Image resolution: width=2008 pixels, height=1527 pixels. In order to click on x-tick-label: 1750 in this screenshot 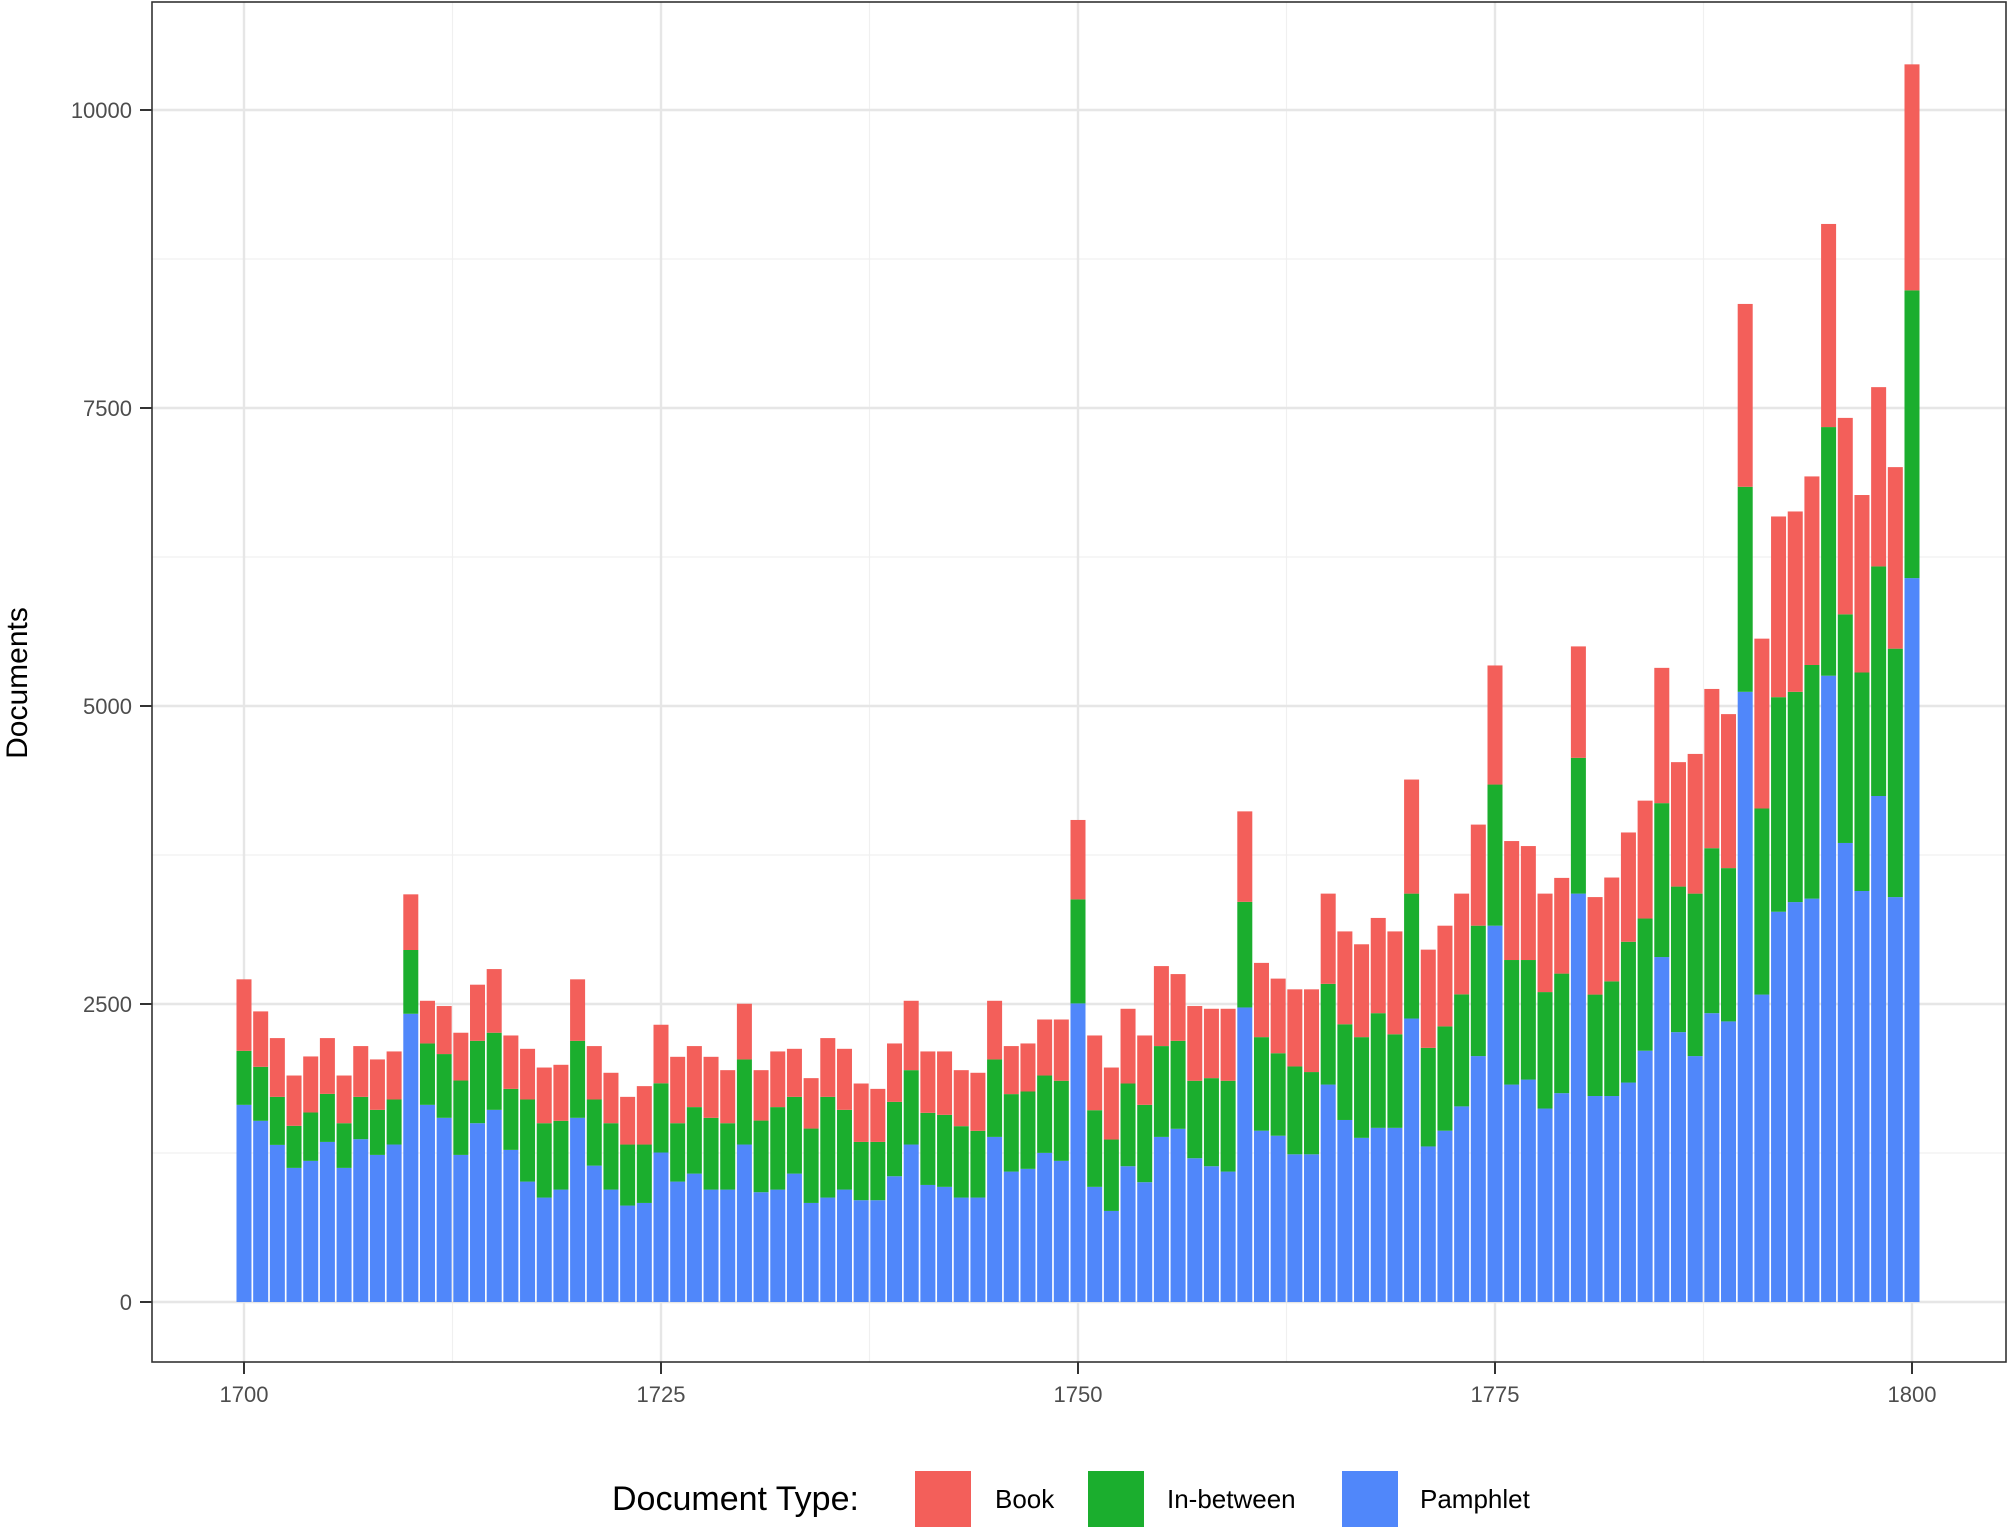, I will do `click(1078, 1394)`.